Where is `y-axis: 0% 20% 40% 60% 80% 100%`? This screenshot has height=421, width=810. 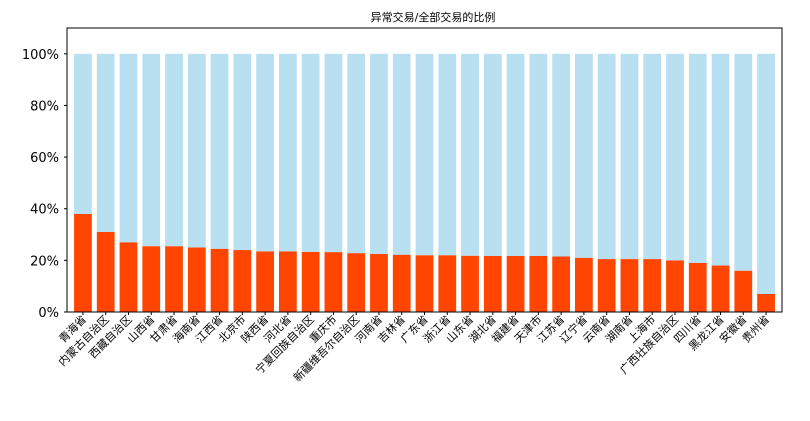
y-axis: 0% 20% 40% 60% 80% 100% is located at coordinates (44, 184).